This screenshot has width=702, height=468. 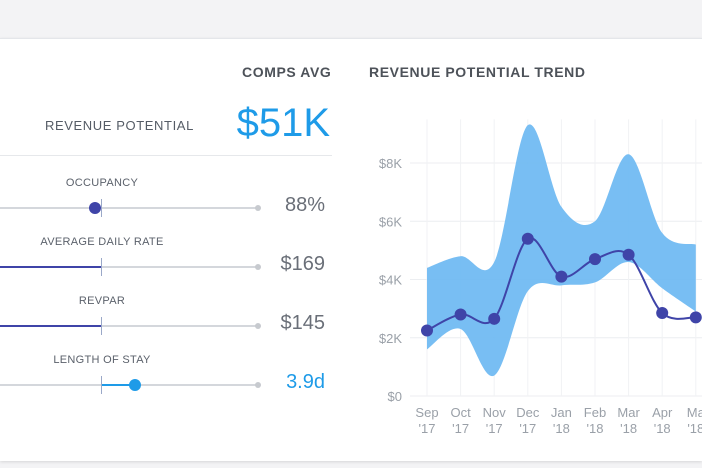 What do you see at coordinates (390, 221) in the screenshot?
I see `y-tick-label: $6K` at bounding box center [390, 221].